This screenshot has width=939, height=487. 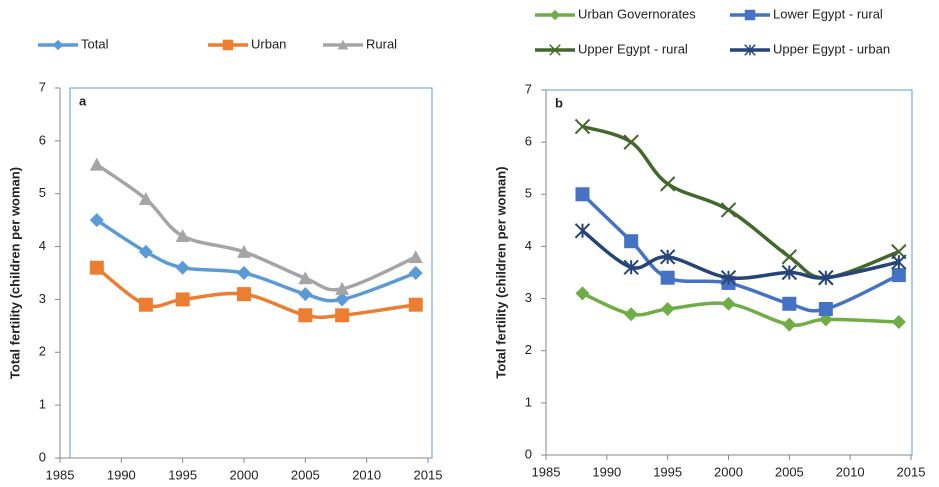 What do you see at coordinates (559, 102) in the screenshot?
I see `panel-label: b` at bounding box center [559, 102].